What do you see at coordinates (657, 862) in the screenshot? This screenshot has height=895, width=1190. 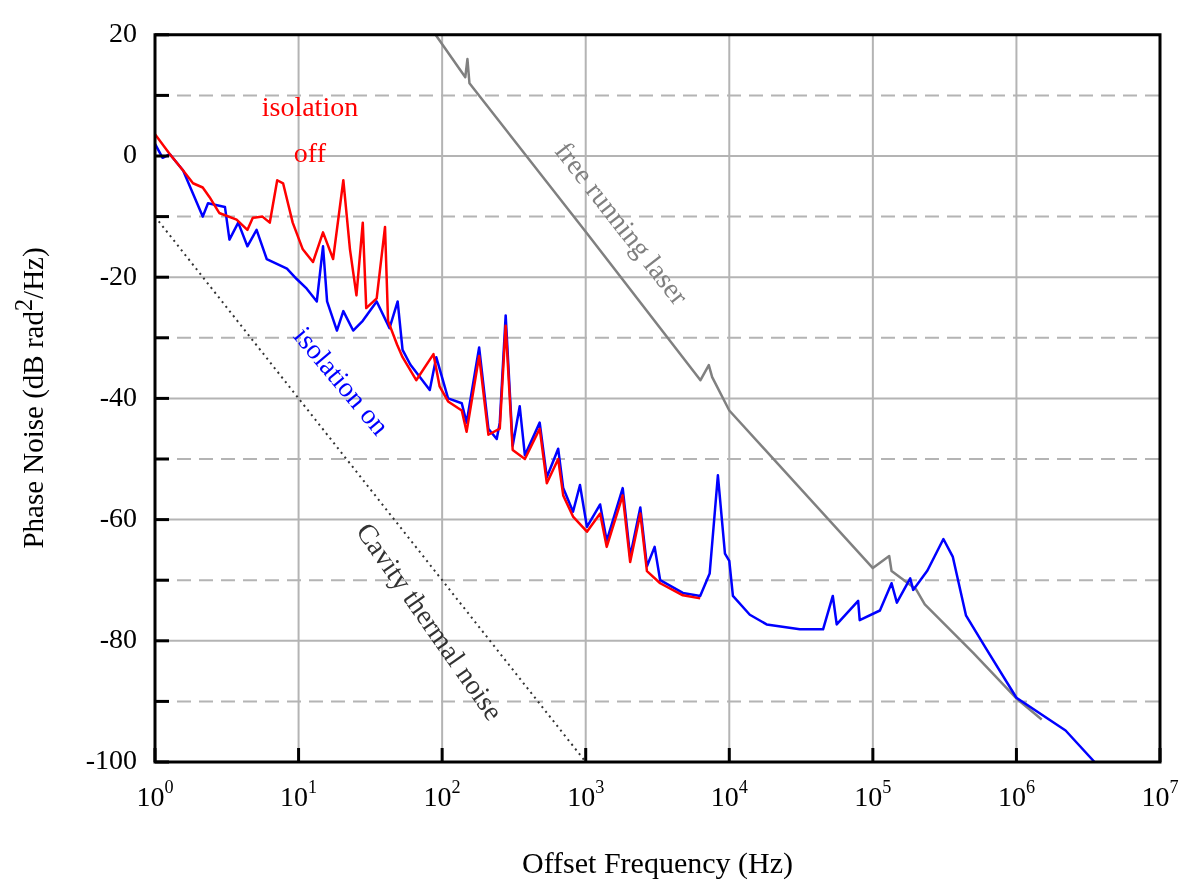 I see `x-axis-title: Offset Frequency (Hz)` at bounding box center [657, 862].